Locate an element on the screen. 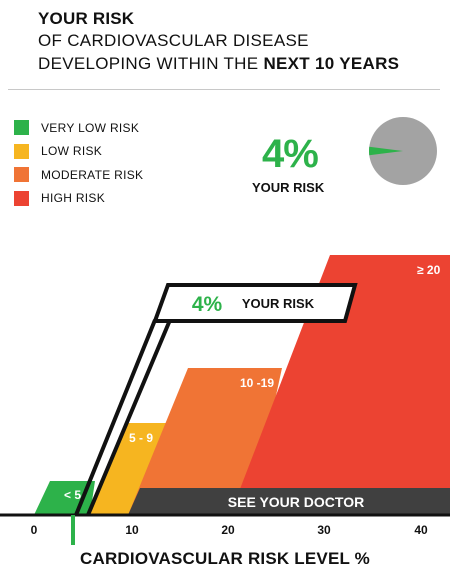  title: YOUR RISK is located at coordinates (86, 18).